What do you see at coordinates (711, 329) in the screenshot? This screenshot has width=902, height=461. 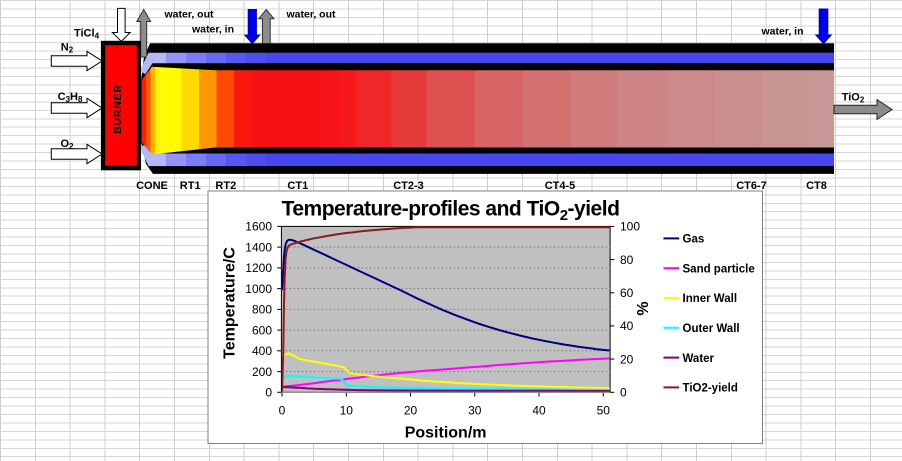 I see `svg-text: Outer Wall` at bounding box center [711, 329].